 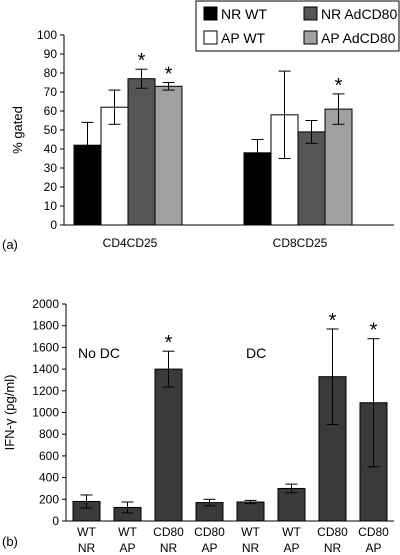 I want to click on panel-a-y-tick-label: 20, so click(x=51, y=187).